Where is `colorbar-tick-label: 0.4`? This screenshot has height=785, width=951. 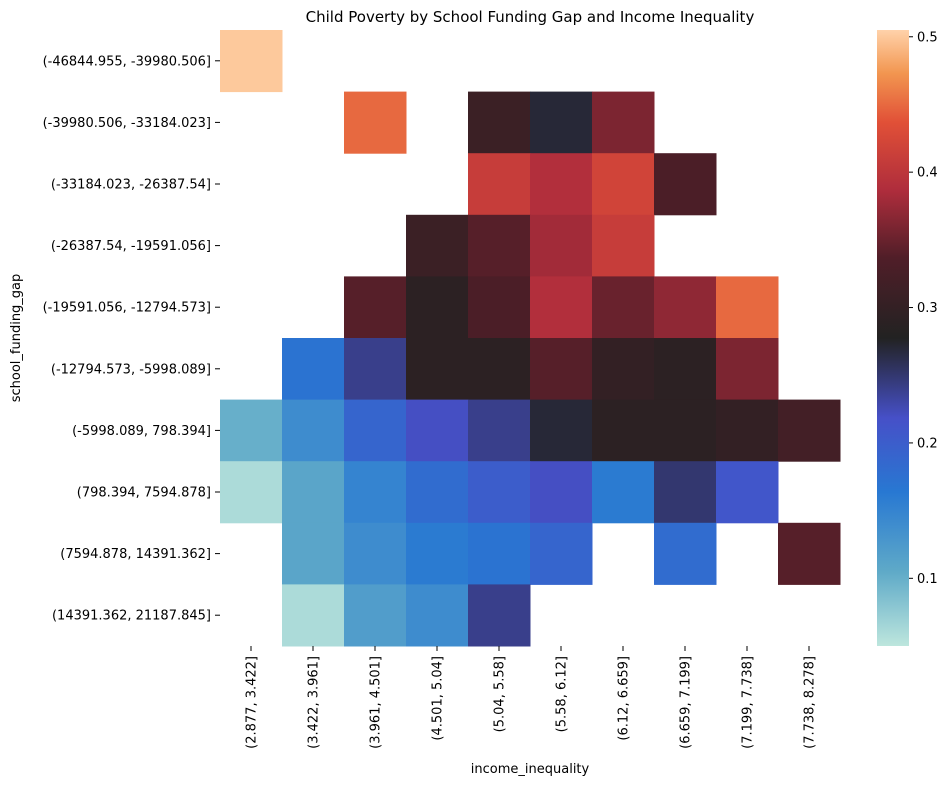
colorbar-tick-label: 0.4 is located at coordinates (927, 173).